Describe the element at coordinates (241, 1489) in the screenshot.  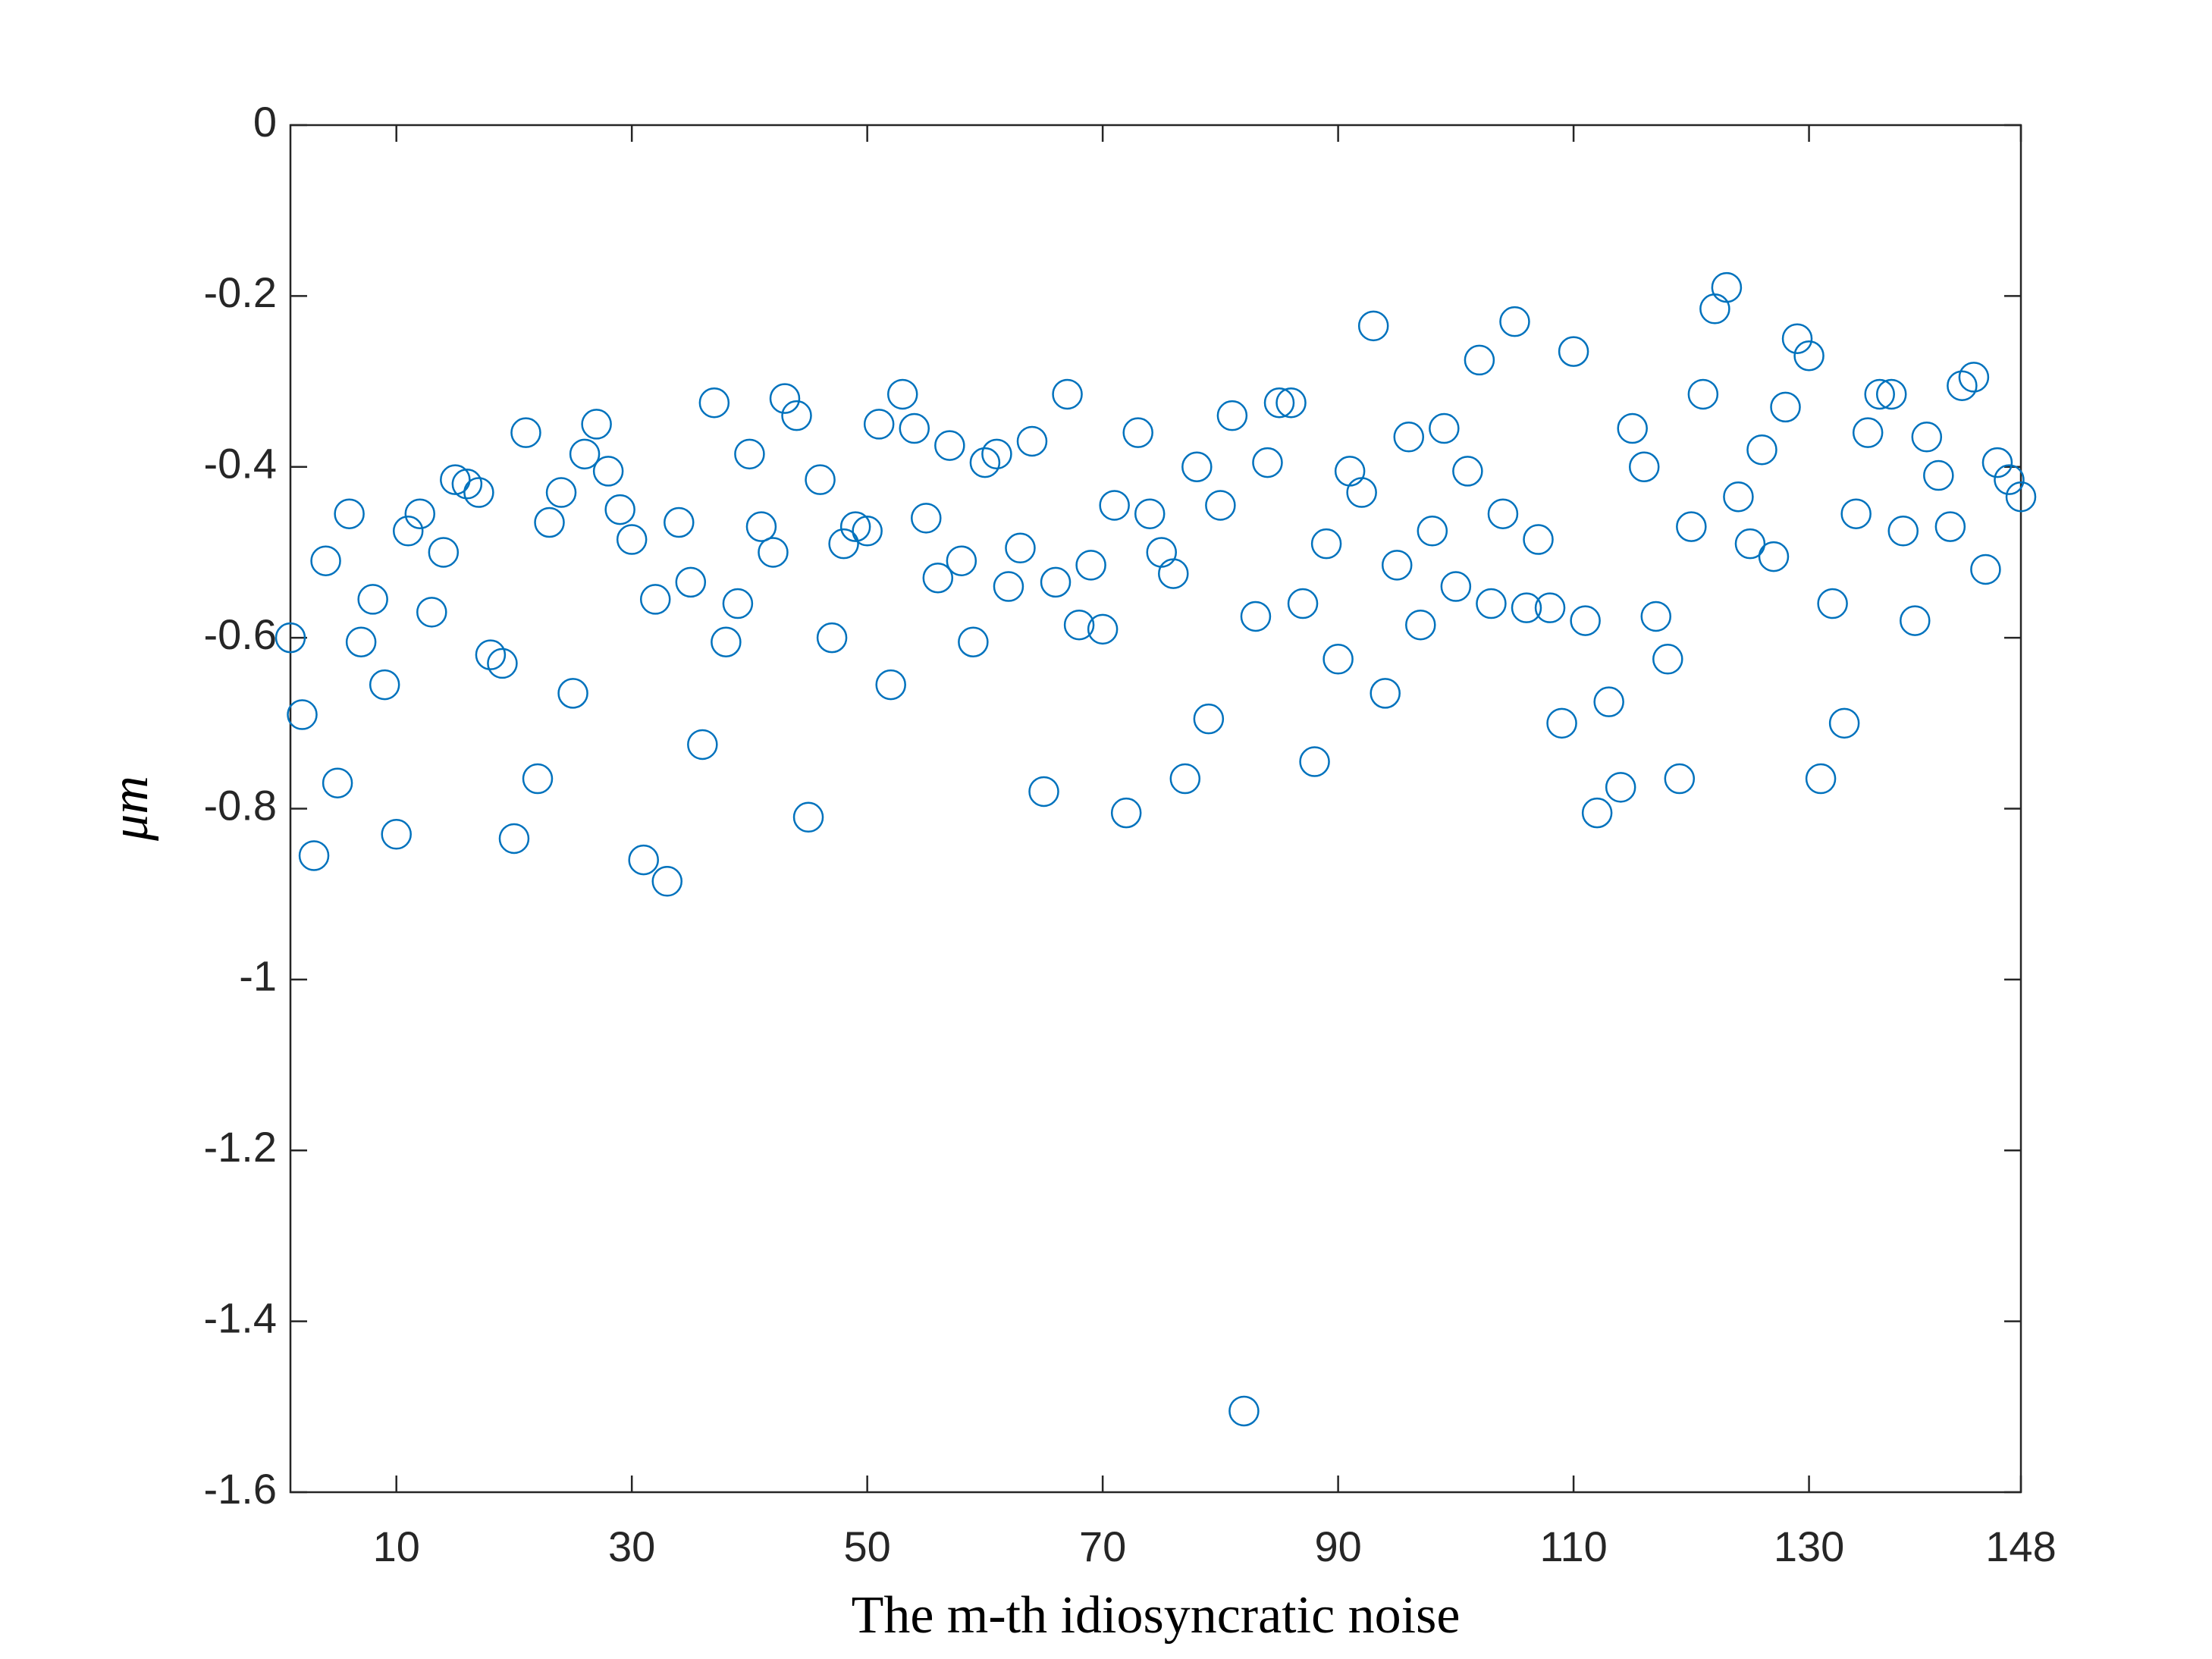
I see `y-tick-label: -1.6` at that location.